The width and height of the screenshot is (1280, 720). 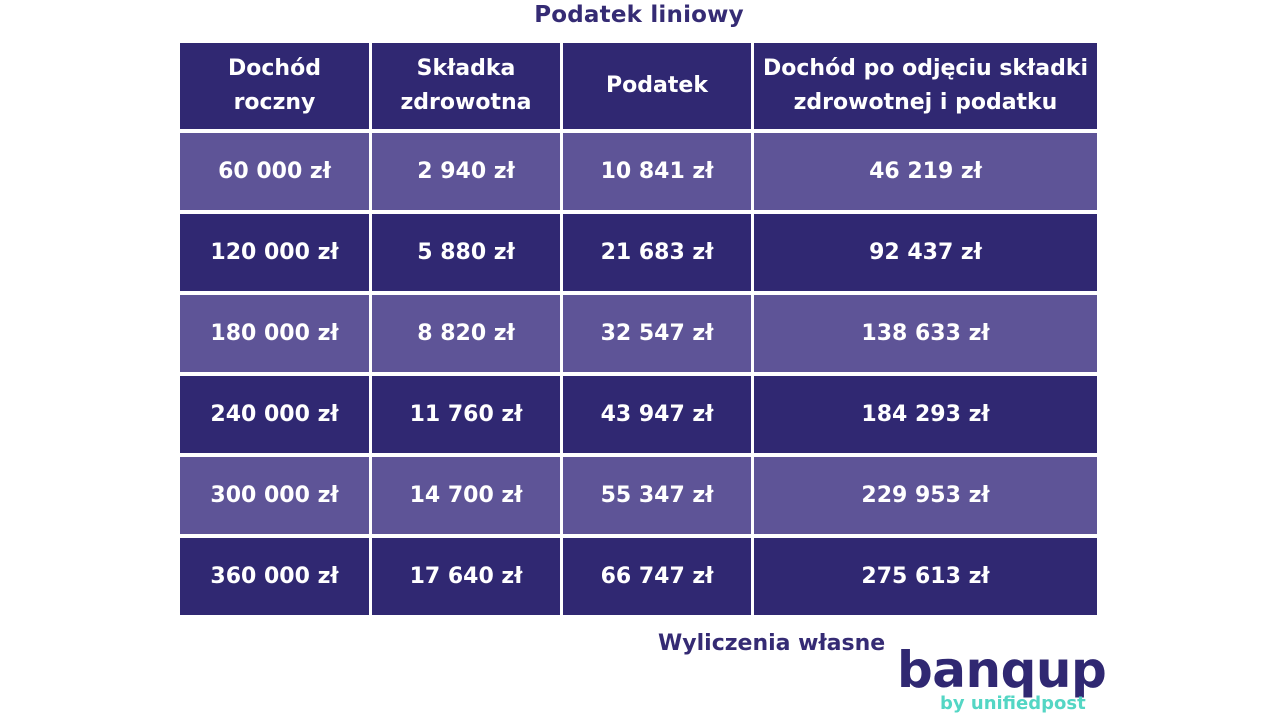 What do you see at coordinates (639, 15) in the screenshot?
I see `page-title: Podatek liniowy` at bounding box center [639, 15].